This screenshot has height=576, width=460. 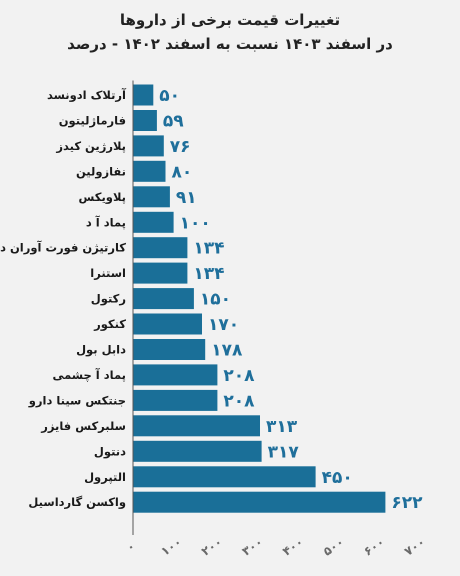 What do you see at coordinates (131, 547) in the screenshot?
I see `x-tick-label: ۰` at bounding box center [131, 547].